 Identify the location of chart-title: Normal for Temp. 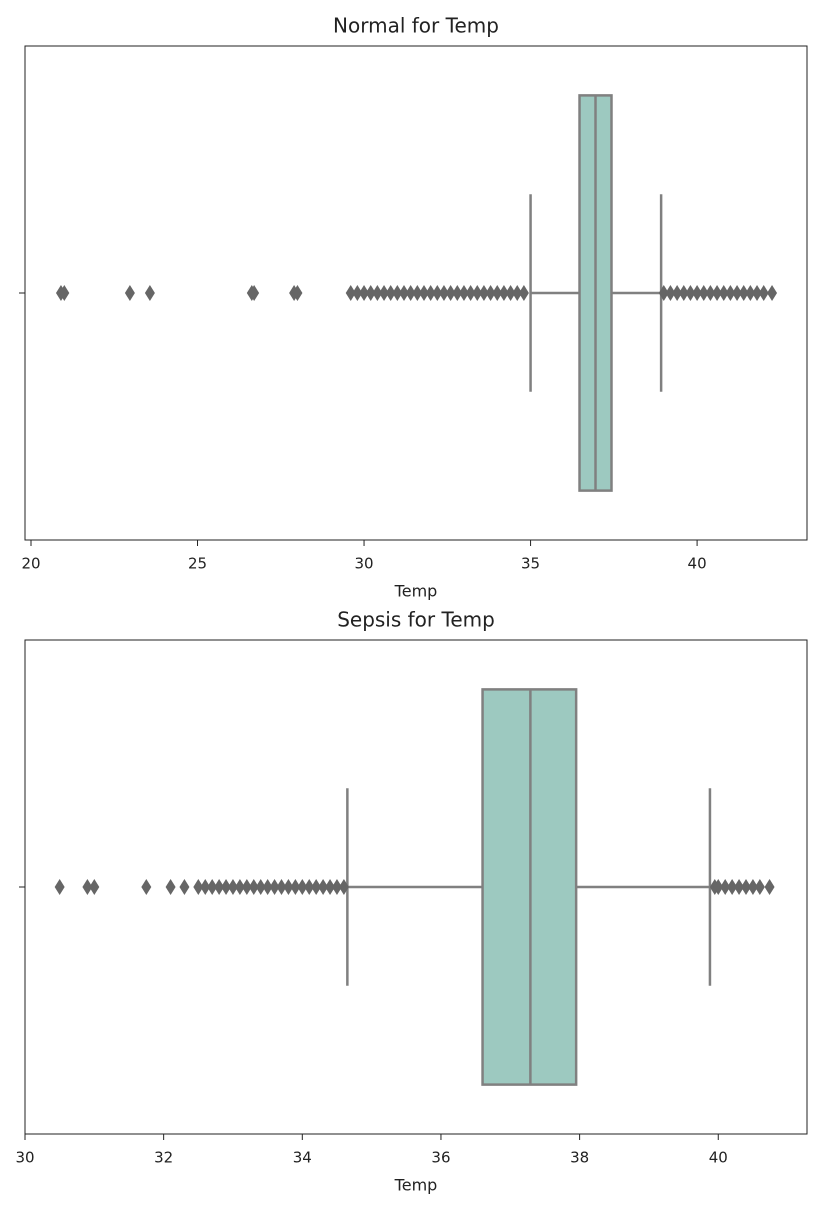
(416, 26).